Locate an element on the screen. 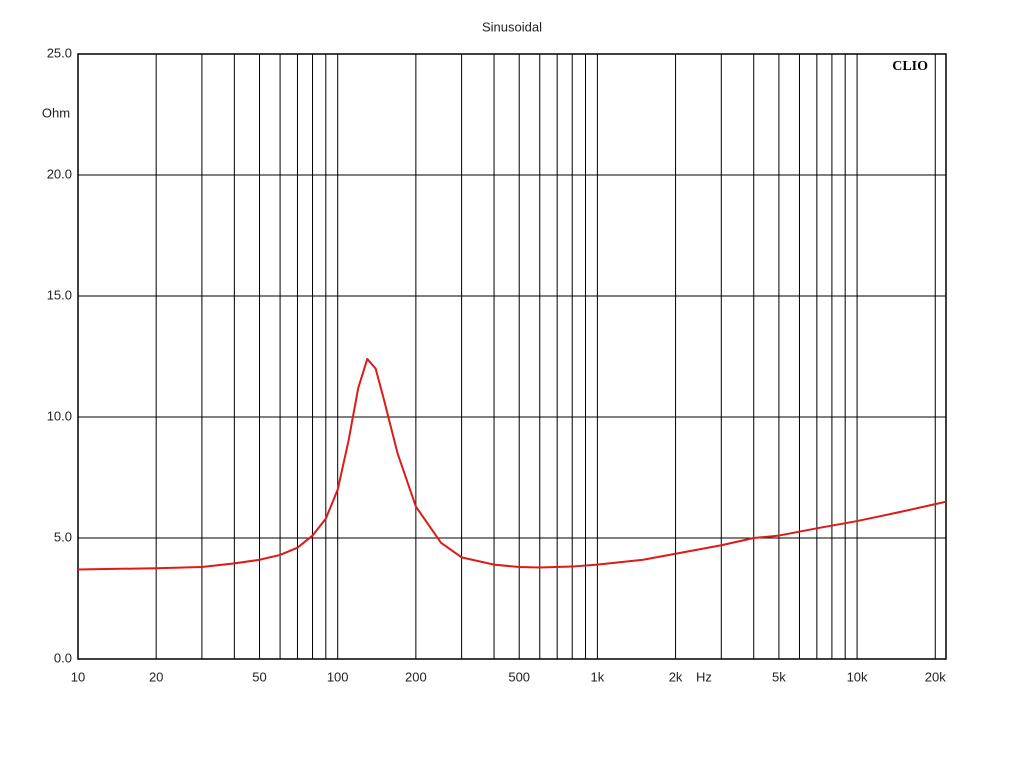 Image resolution: width=1024 pixels, height=768 pixels. x-tick-label: 20 is located at coordinates (156, 676).